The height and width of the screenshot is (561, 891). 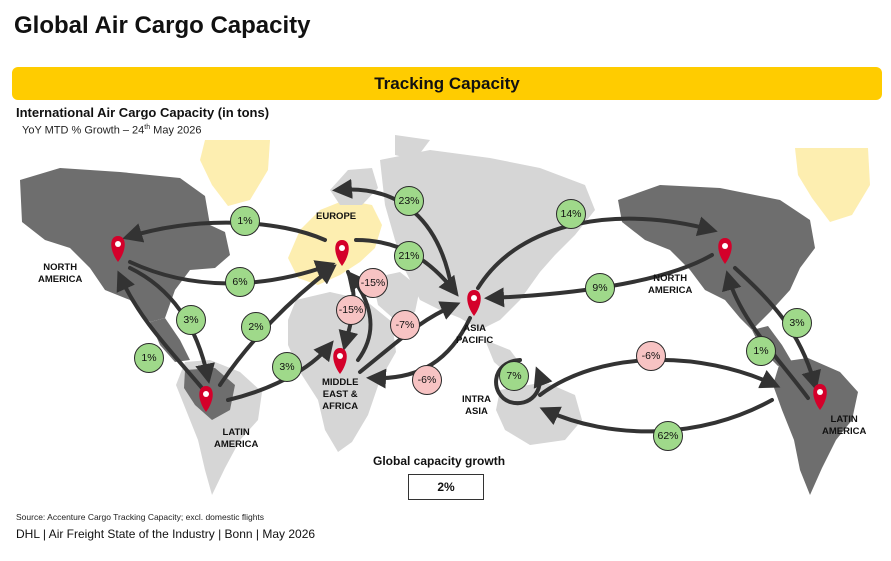 I want to click on growth-bubble-na-la-right: 3%, so click(x=797, y=323).